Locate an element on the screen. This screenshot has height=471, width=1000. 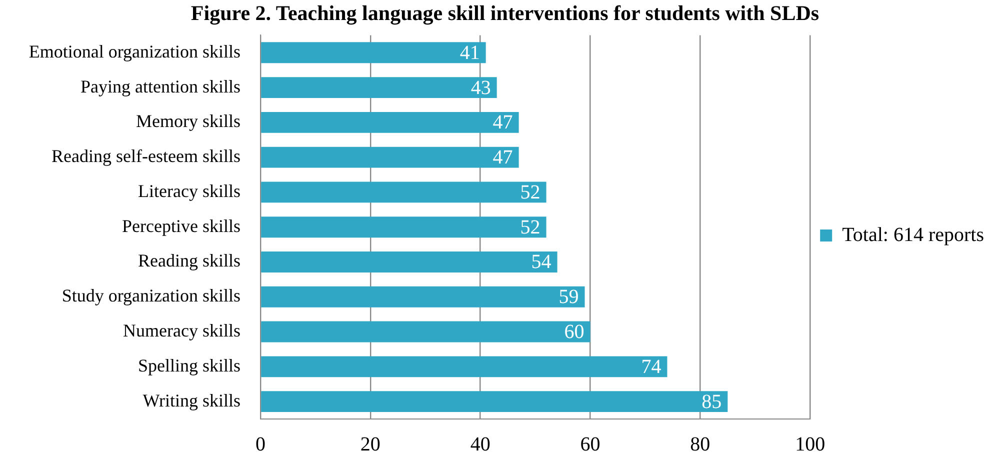
y-tick-label: Spelling skills is located at coordinates (189, 365).